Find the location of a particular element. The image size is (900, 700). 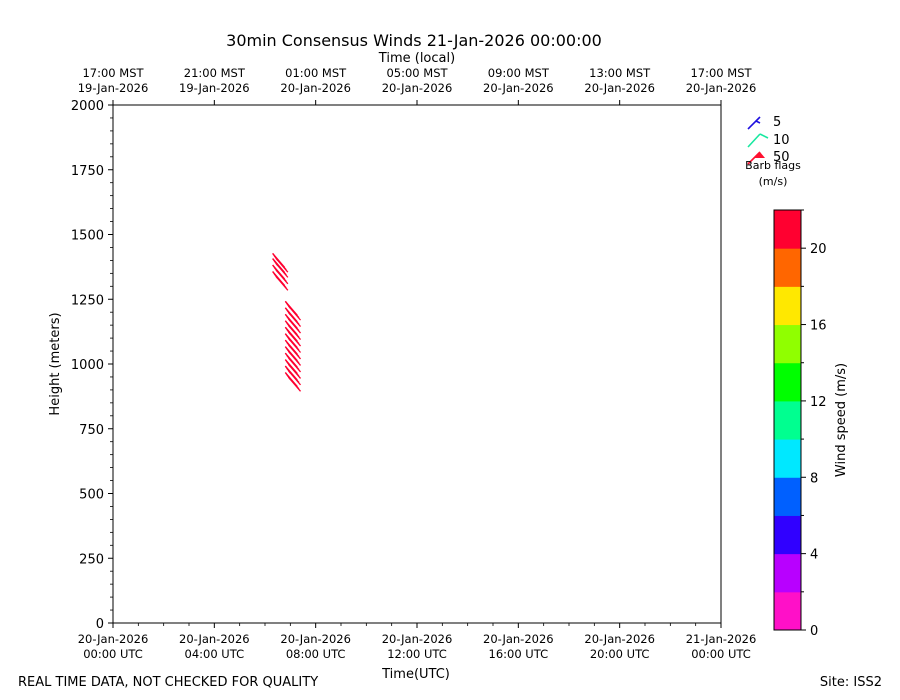

colorbar-tick-label-12: 12 is located at coordinates (818, 402).